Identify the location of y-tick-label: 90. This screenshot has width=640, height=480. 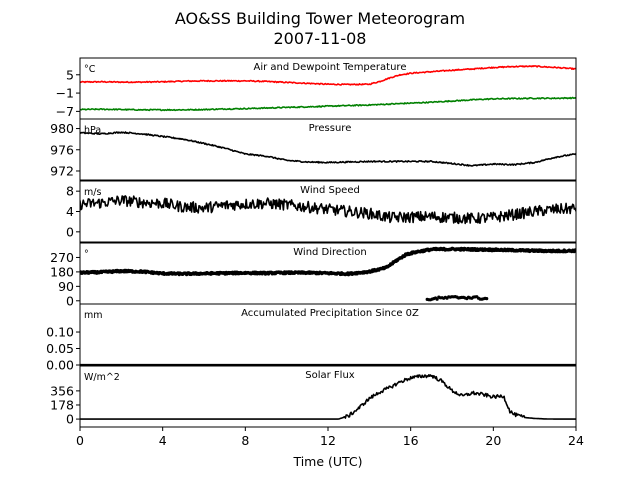
(66, 286).